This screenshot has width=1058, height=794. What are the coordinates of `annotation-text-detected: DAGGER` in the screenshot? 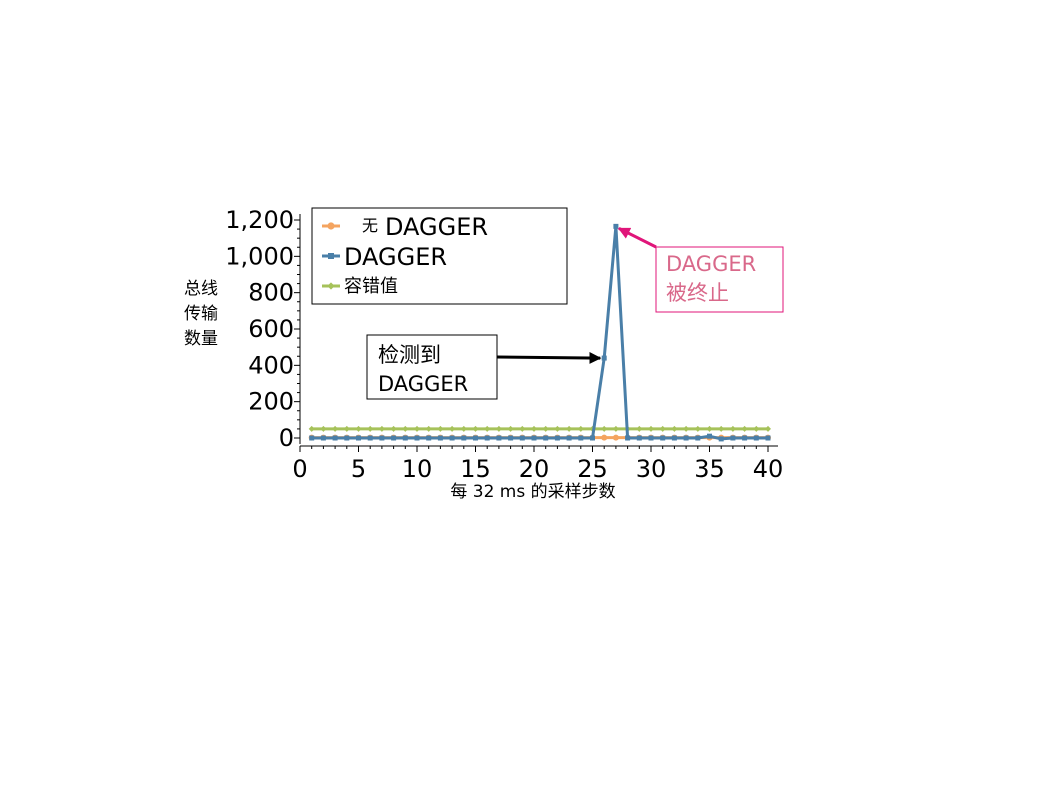 It's located at (423, 384).